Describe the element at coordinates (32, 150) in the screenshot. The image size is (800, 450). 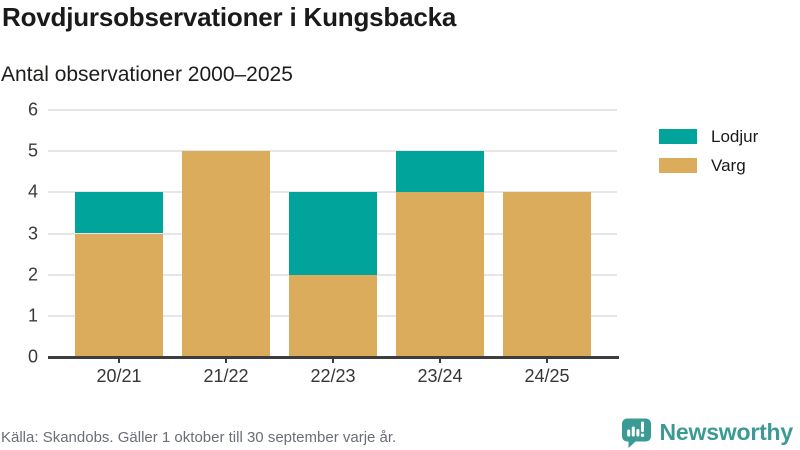
I see `y-axis-tick-label: 5` at that location.